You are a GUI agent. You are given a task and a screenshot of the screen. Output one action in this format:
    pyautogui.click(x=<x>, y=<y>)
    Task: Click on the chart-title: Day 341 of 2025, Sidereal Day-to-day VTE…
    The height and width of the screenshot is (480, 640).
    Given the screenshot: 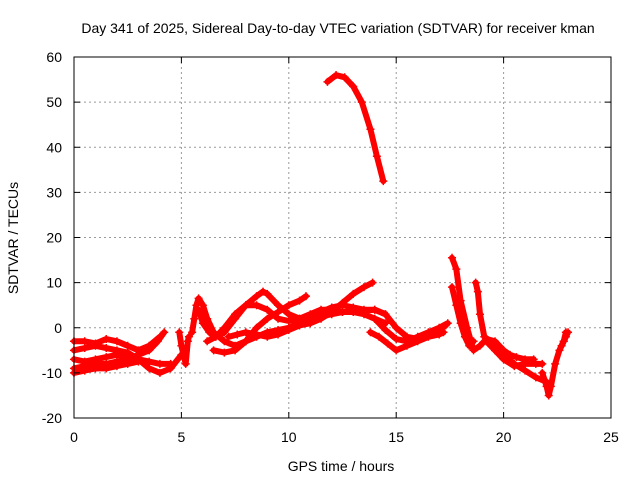 What is the action you would take?
    pyautogui.click(x=337, y=28)
    